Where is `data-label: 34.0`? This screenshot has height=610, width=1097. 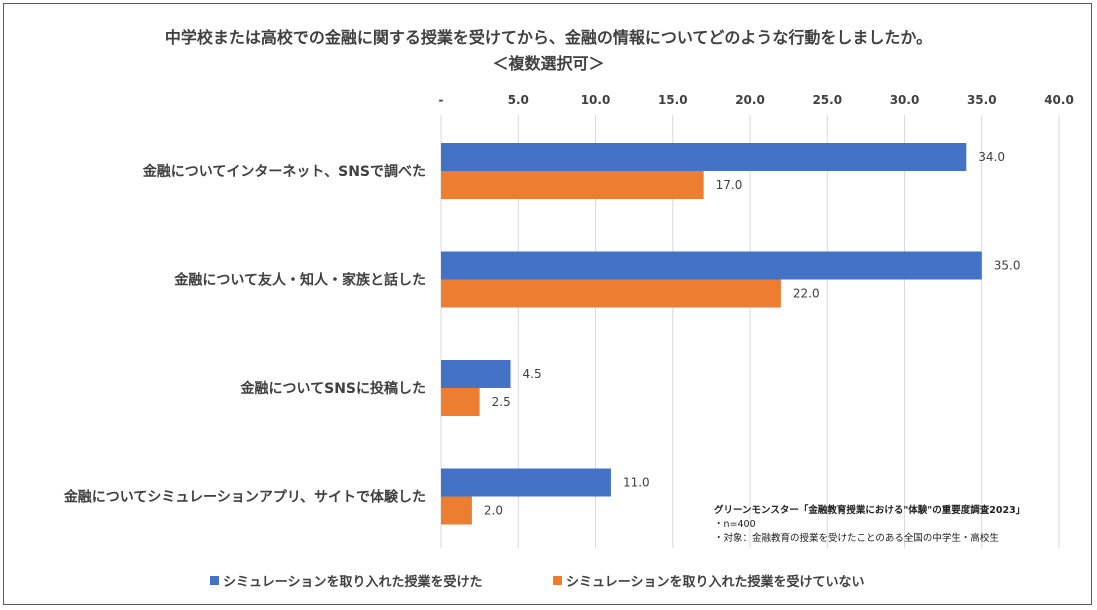
data-label: 34.0 is located at coordinates (991, 157).